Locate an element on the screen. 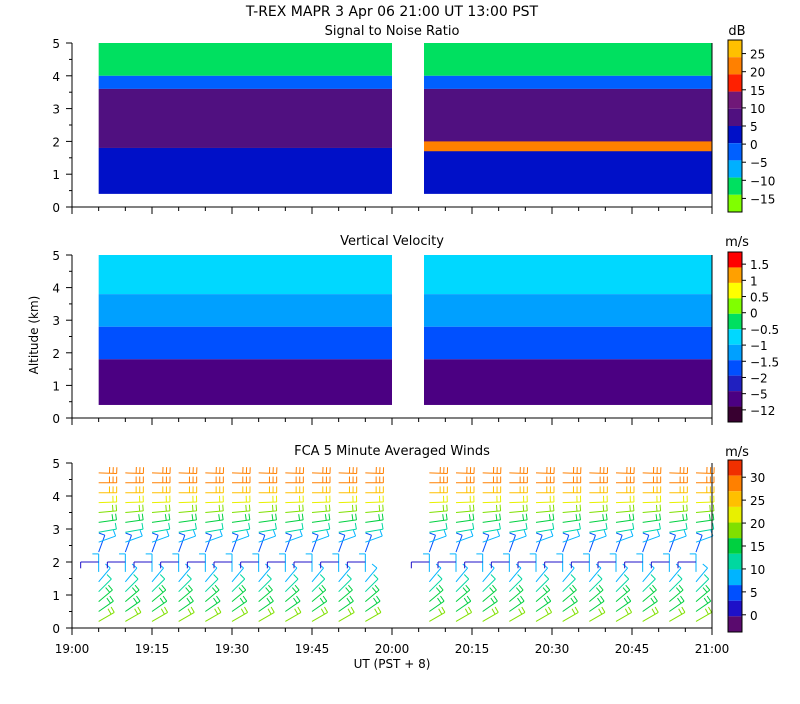 The image size is (800, 704). x-tick-label: 21:00 is located at coordinates (712, 649).